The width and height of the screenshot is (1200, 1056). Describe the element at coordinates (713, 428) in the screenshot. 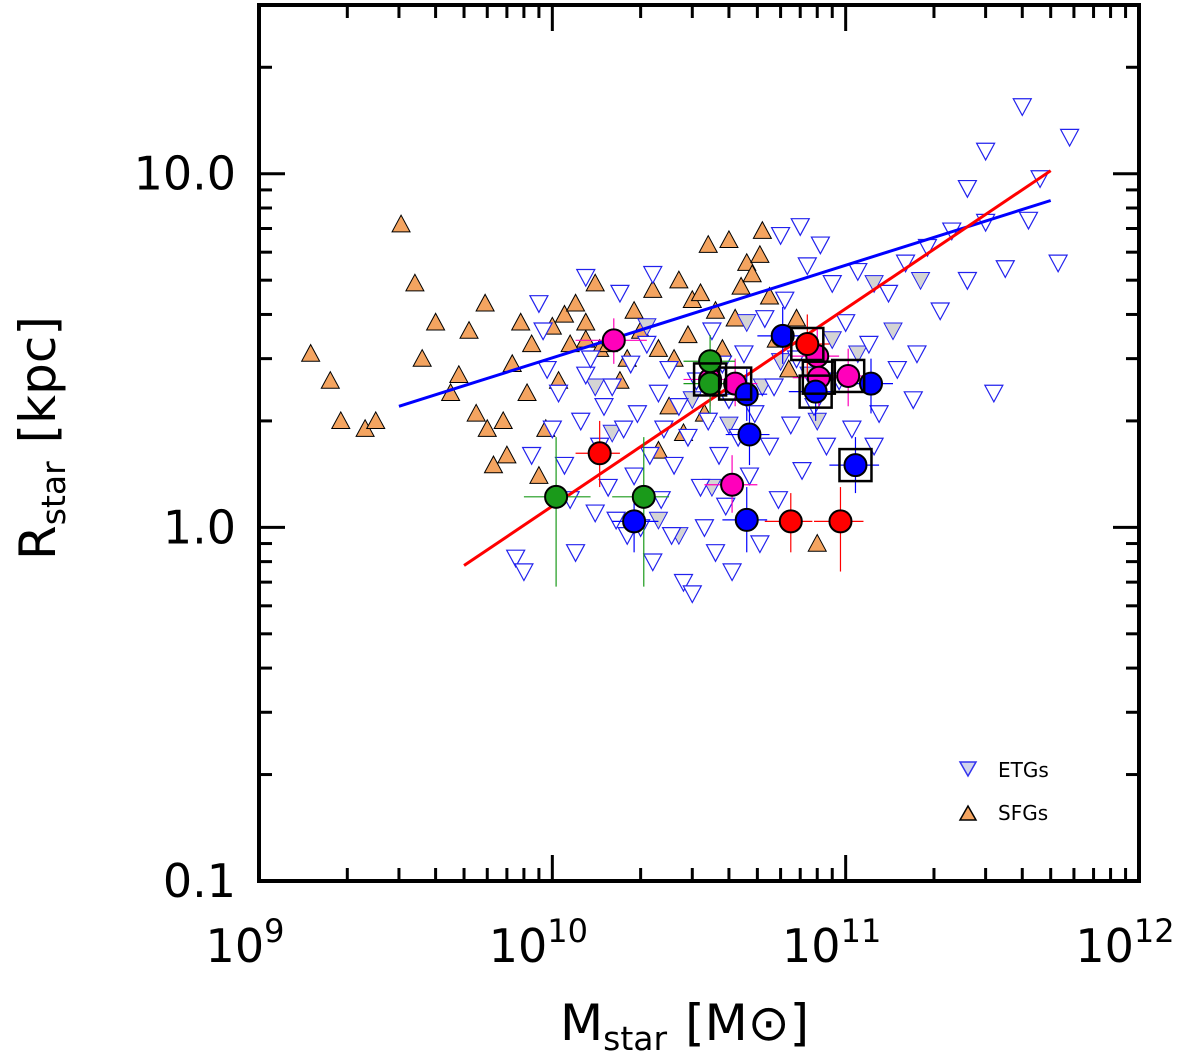

I see `sample-markers` at that location.